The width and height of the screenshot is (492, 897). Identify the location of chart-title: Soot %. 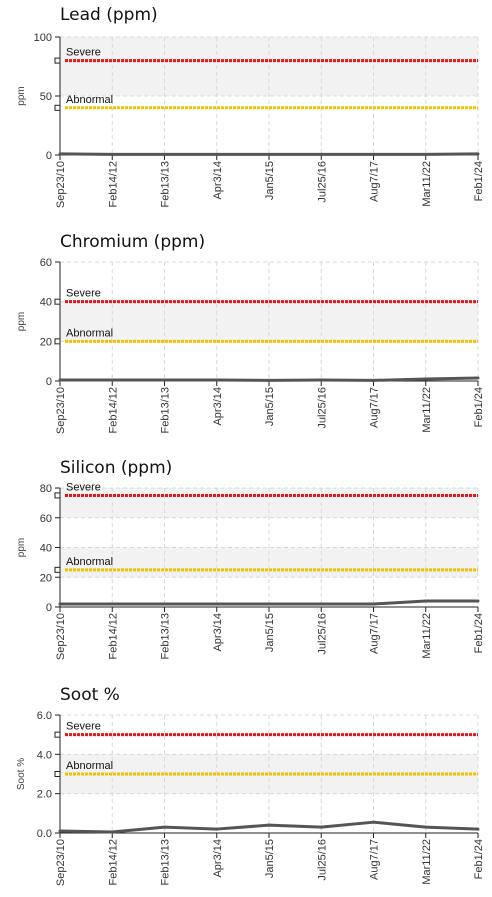
(90, 695).